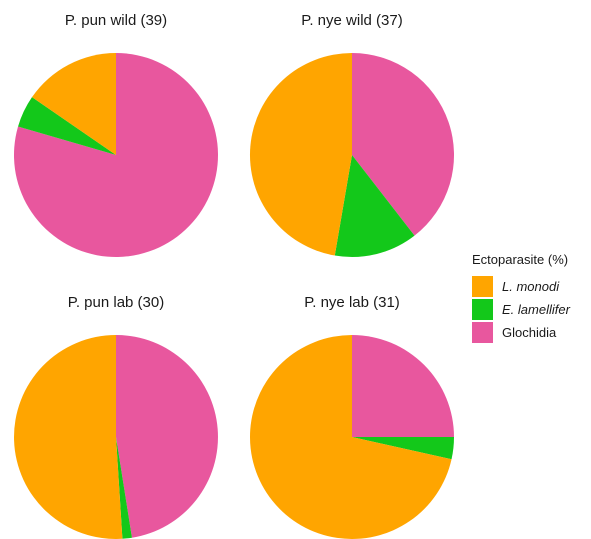 The image size is (591, 539). I want to click on pie-title: P. nye wild (37), so click(351, 20).